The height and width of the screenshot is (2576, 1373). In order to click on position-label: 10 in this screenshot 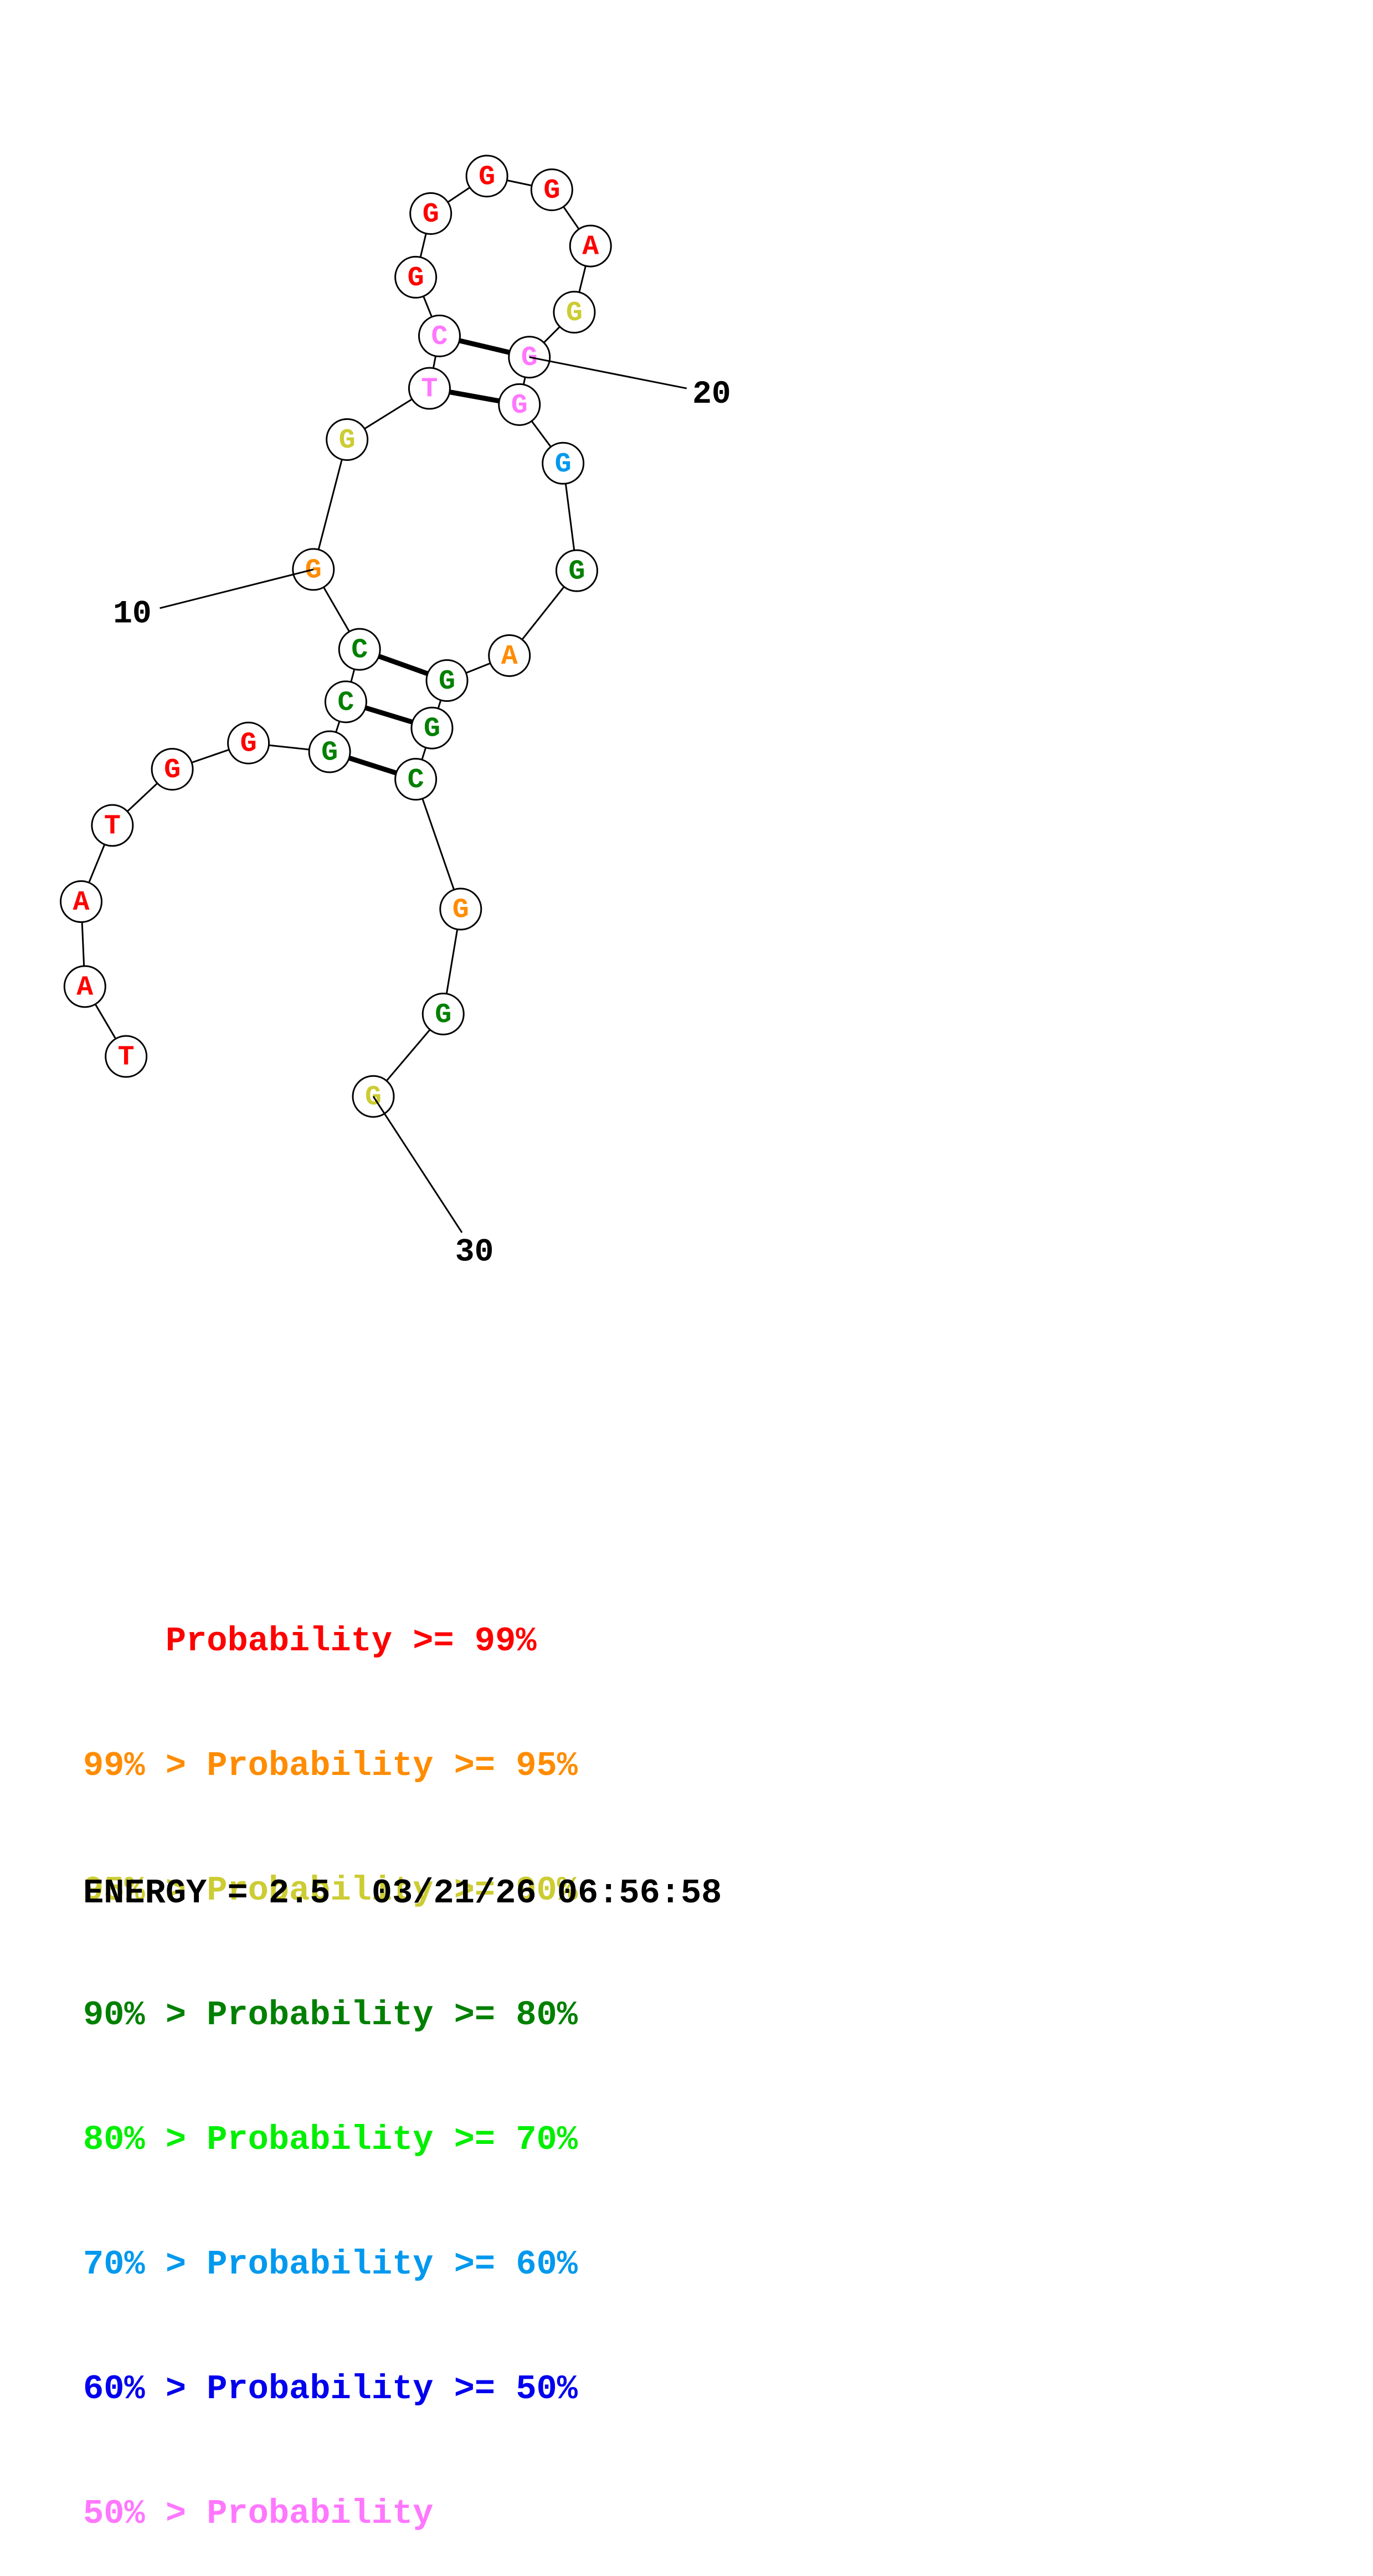, I will do `click(132, 615)`.